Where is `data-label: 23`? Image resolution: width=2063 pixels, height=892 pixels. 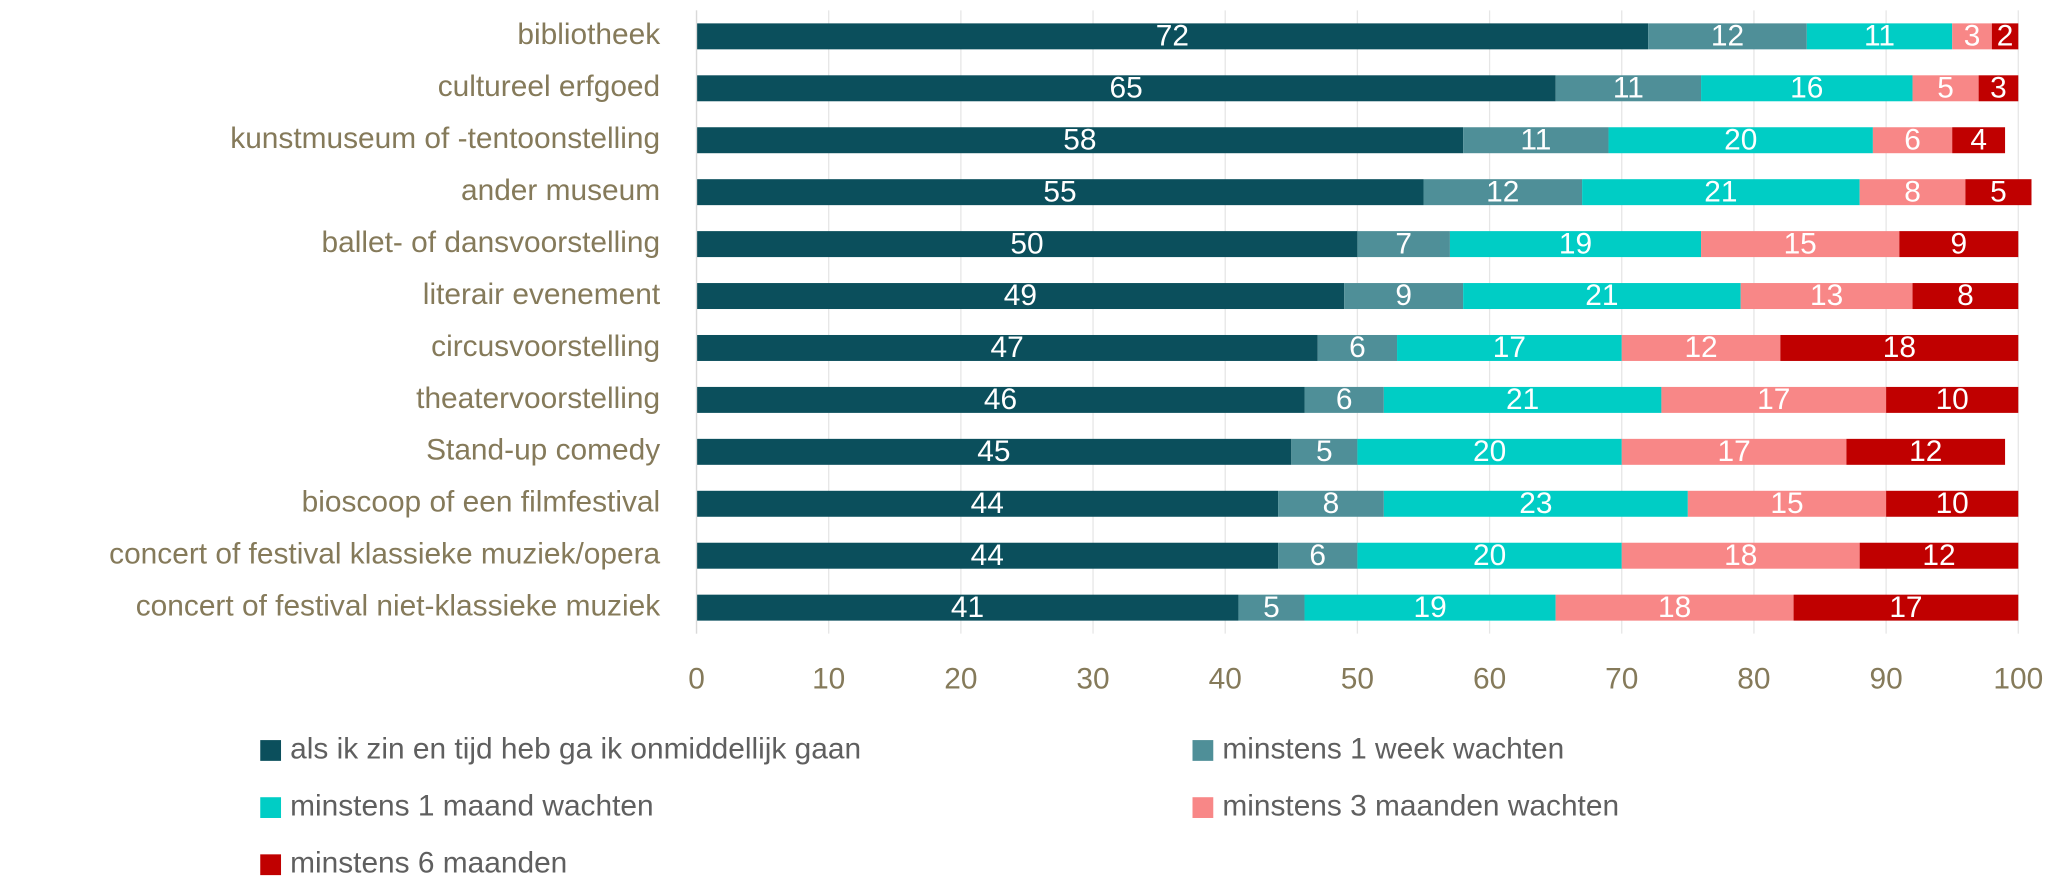 data-label: 23 is located at coordinates (1535, 503).